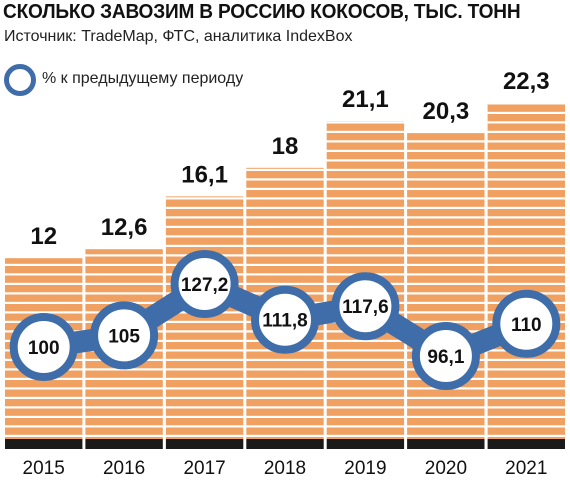 Image resolution: width=570 pixels, height=480 pixels. I want to click on percent-label: 111,8, so click(284, 321).